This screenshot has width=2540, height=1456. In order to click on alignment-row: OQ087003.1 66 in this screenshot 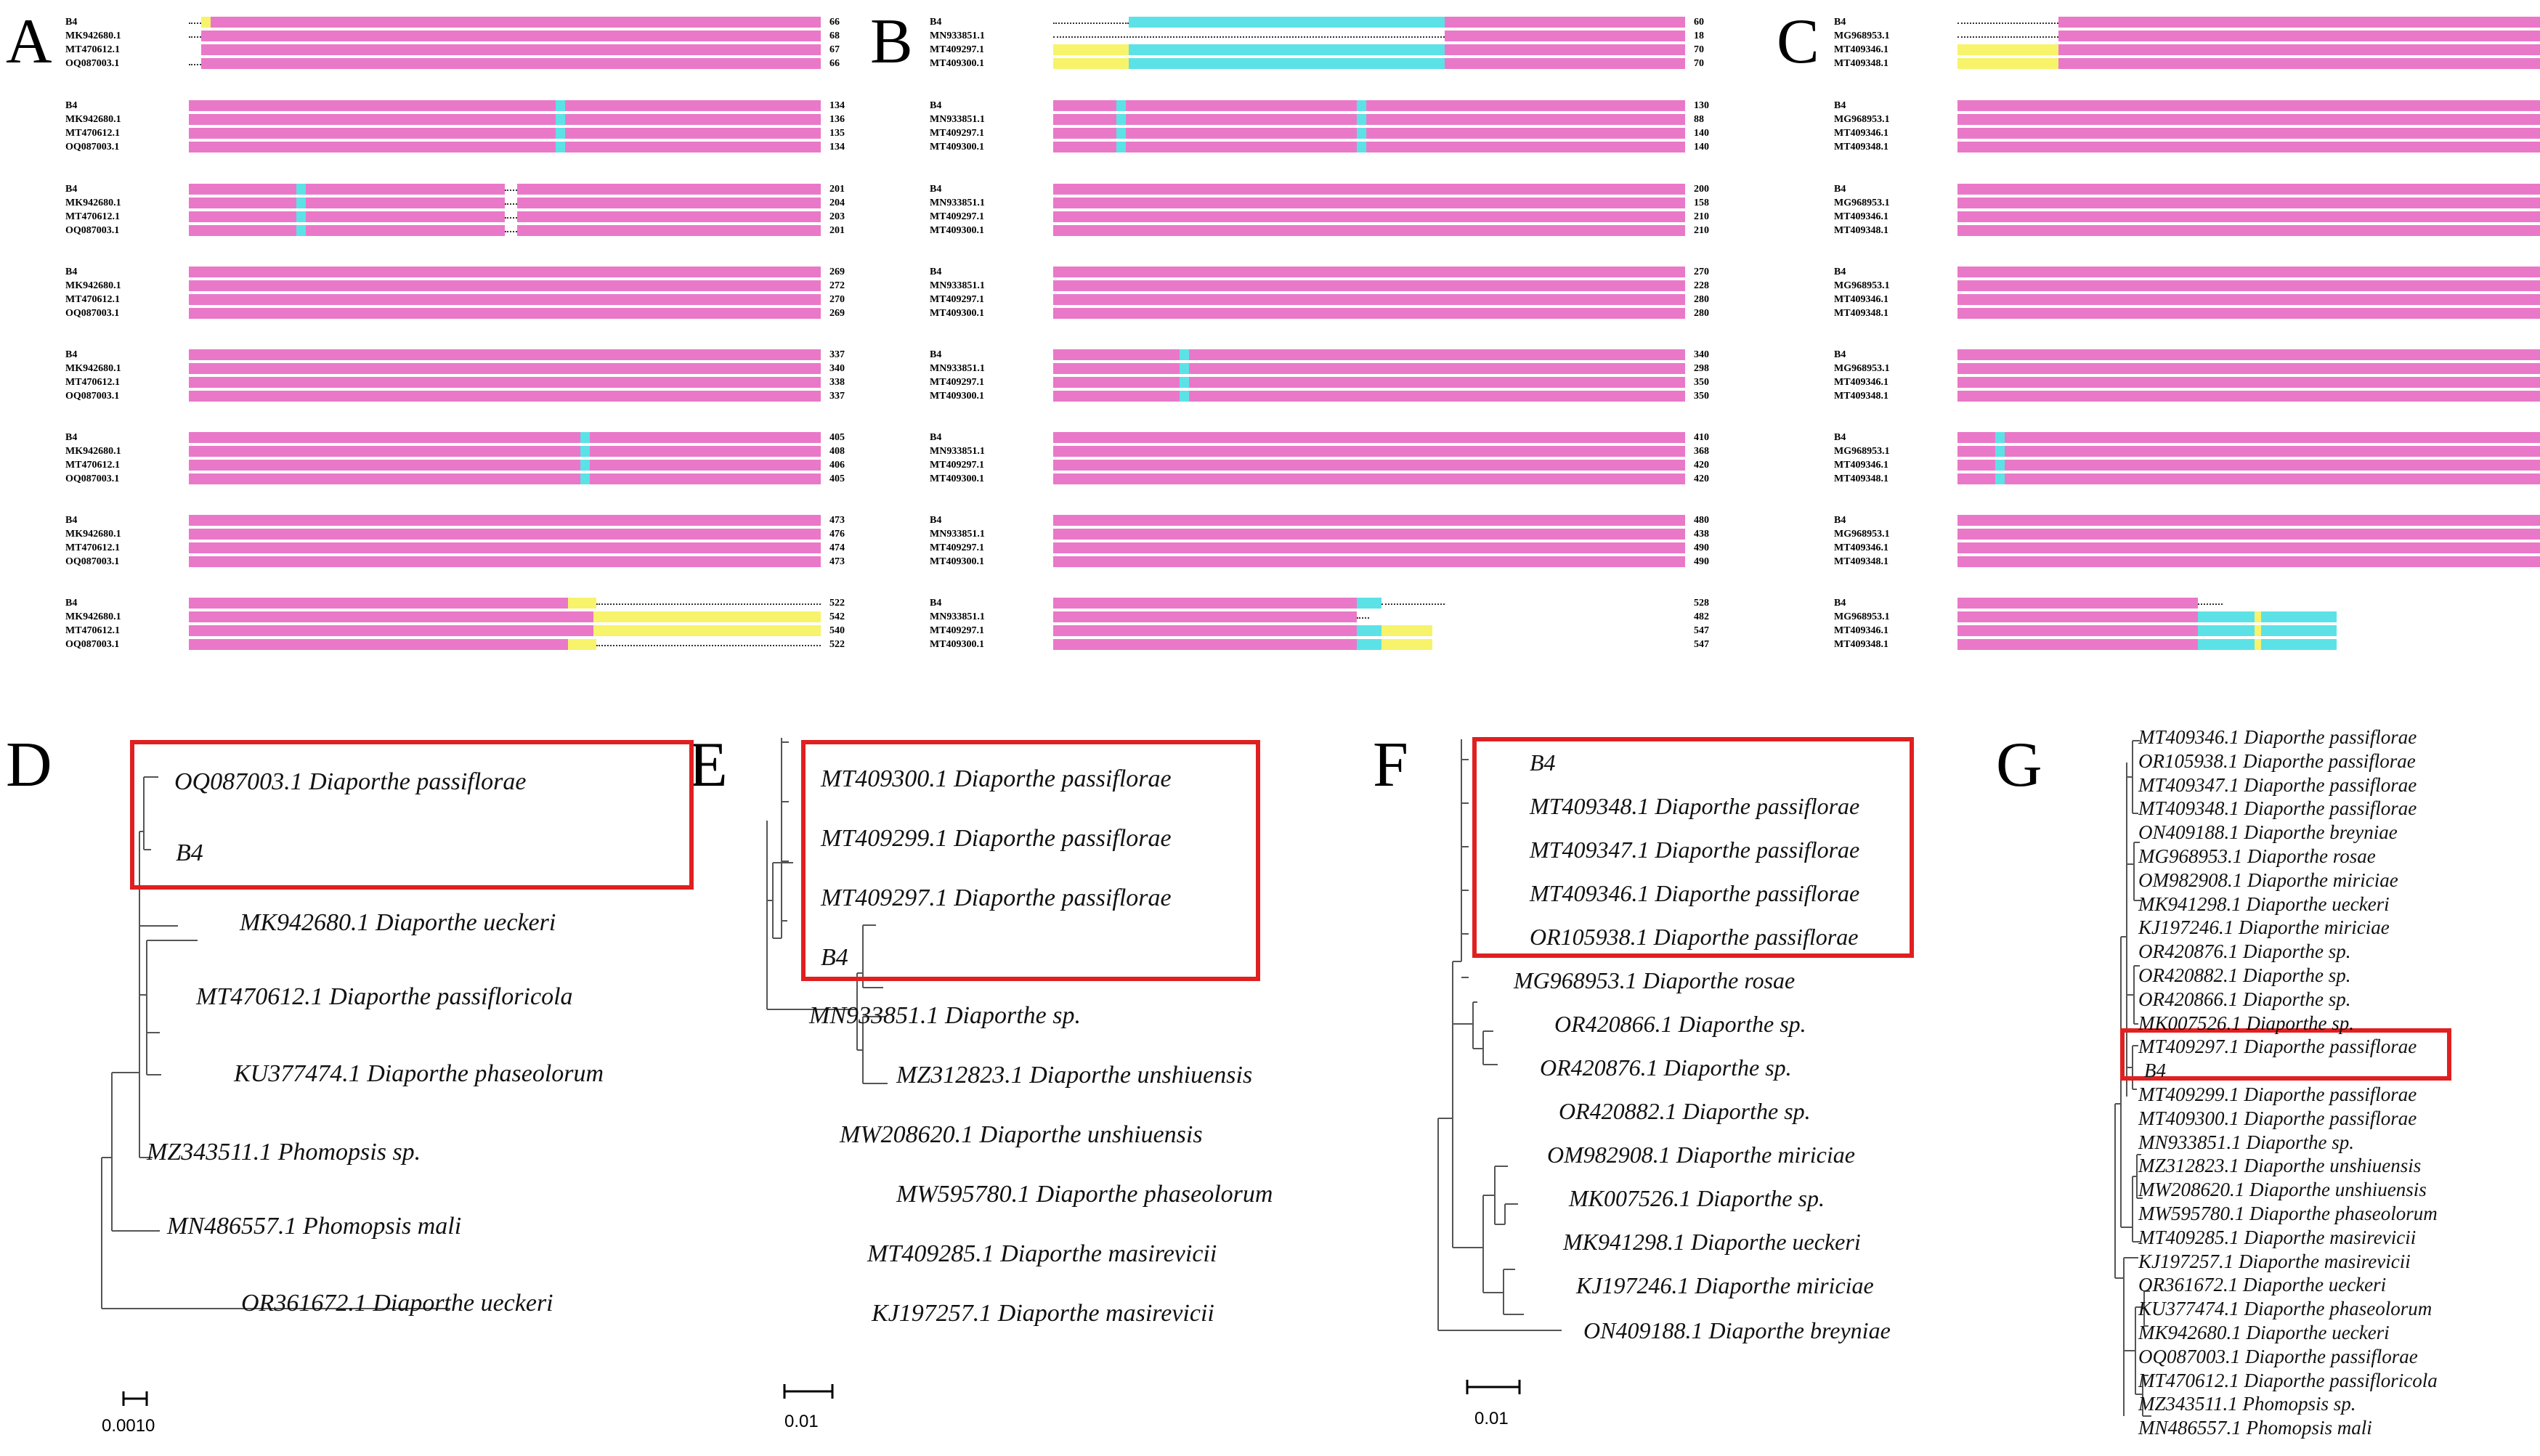, I will do `click(461, 64)`.